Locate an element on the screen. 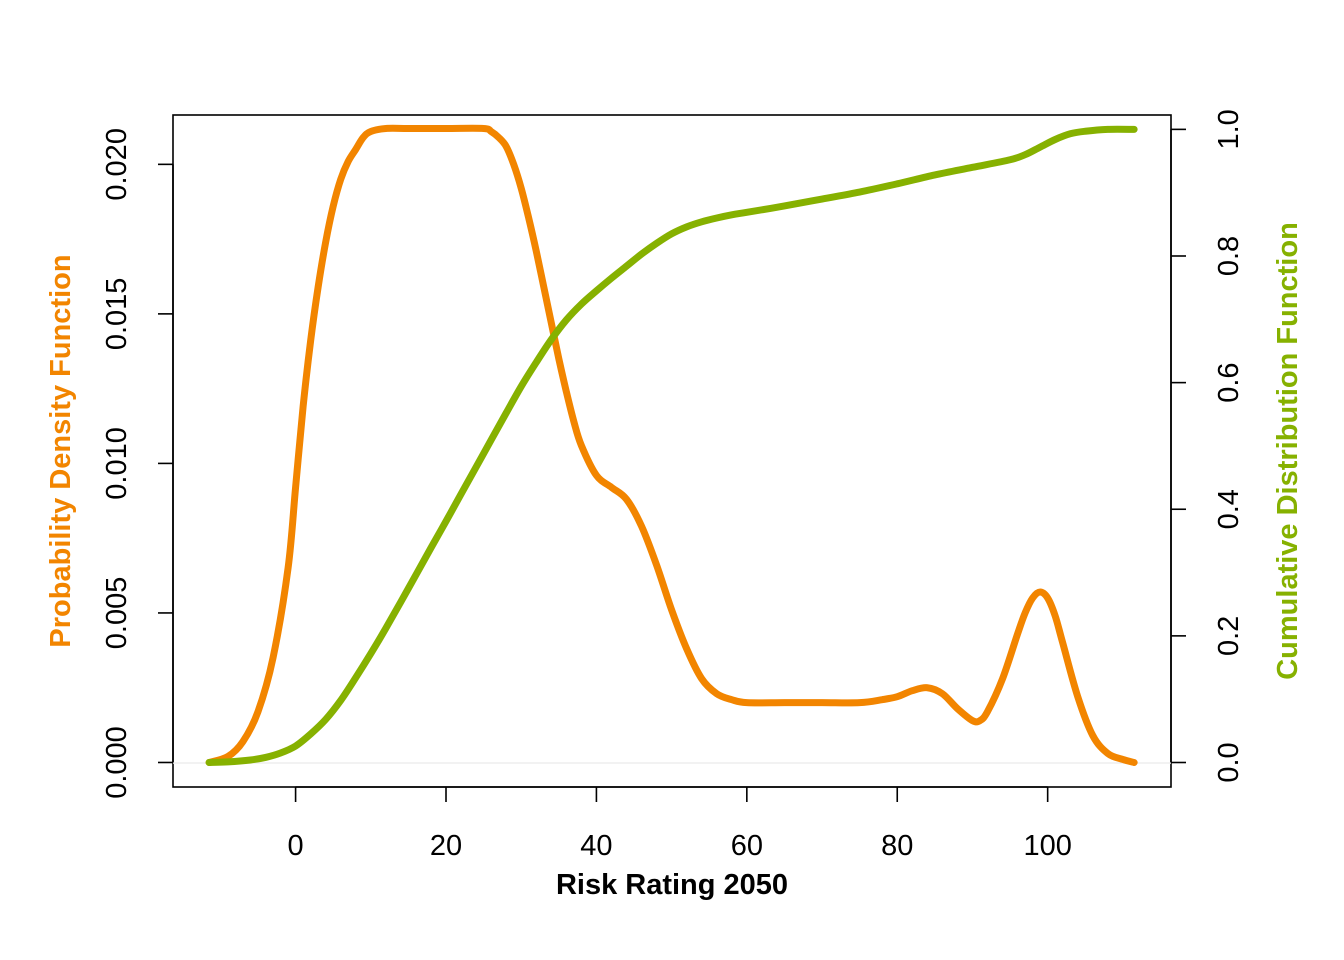 This screenshot has width=1344, height=960. y-right-tick-label: 0.4 is located at coordinates (1229, 509).